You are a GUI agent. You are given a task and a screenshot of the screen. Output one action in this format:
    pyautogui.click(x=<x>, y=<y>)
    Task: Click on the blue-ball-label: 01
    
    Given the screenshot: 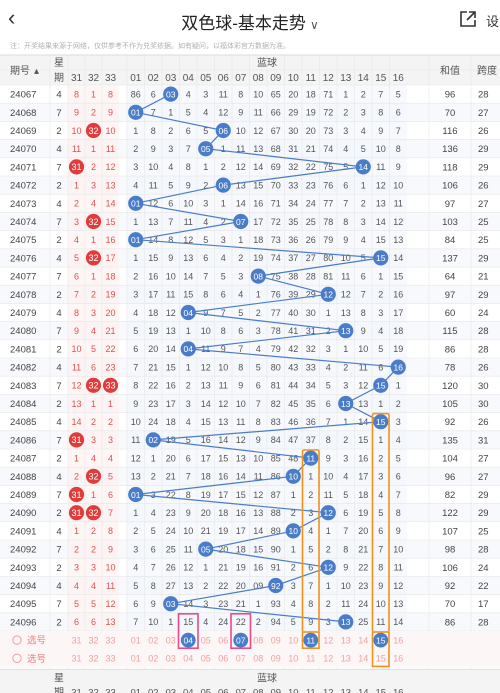 What is the action you would take?
    pyautogui.click(x=136, y=204)
    